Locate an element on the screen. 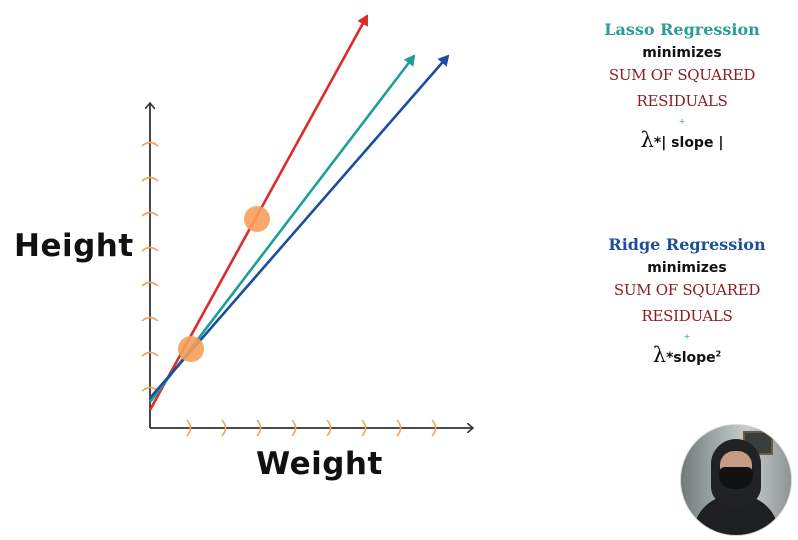 The height and width of the screenshot is (540, 798). x-axis-ticks is located at coordinates (311, 428).